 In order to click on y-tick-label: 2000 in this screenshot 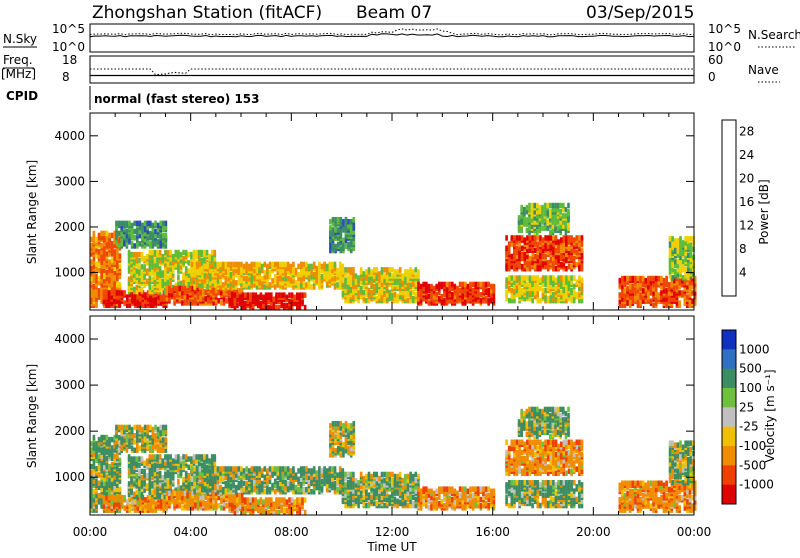, I will do `click(69, 227)`.